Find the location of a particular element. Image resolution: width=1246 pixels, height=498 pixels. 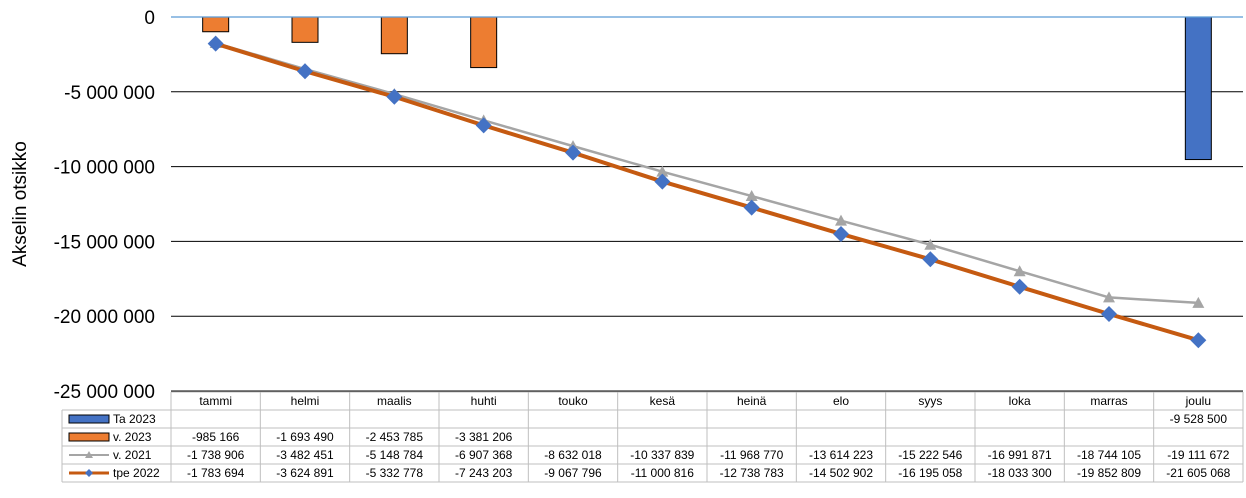

y-tick-label: 0 is located at coordinates (149, 18).